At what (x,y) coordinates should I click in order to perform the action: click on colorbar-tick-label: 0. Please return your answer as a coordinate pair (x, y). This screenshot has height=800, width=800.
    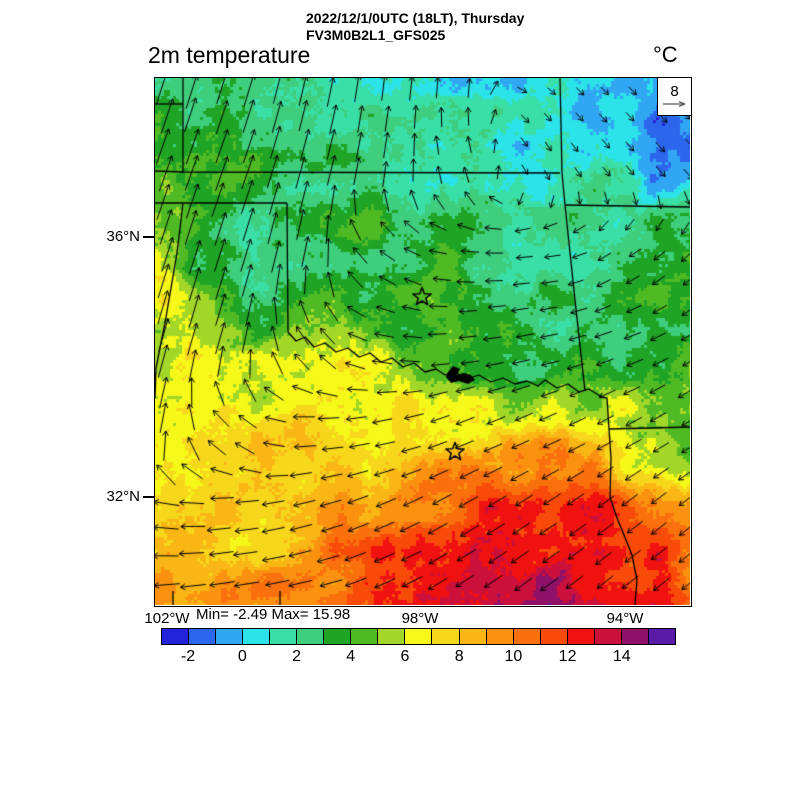
    Looking at the image, I should click on (242, 656).